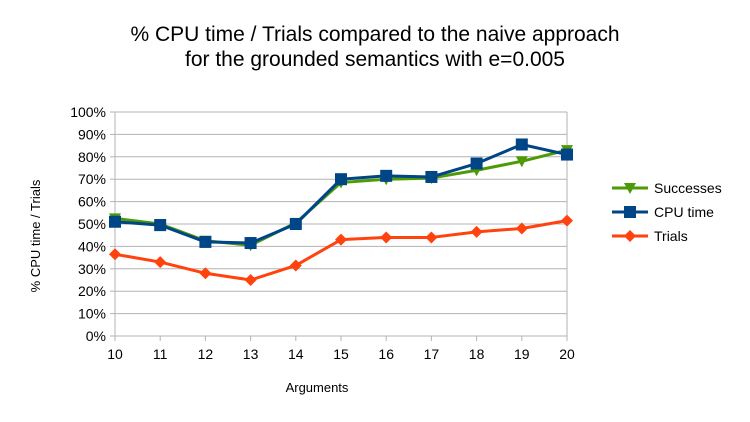 This screenshot has height=422, width=750. Describe the element at coordinates (522, 354) in the screenshot. I see `x-tick-label: 19` at that location.